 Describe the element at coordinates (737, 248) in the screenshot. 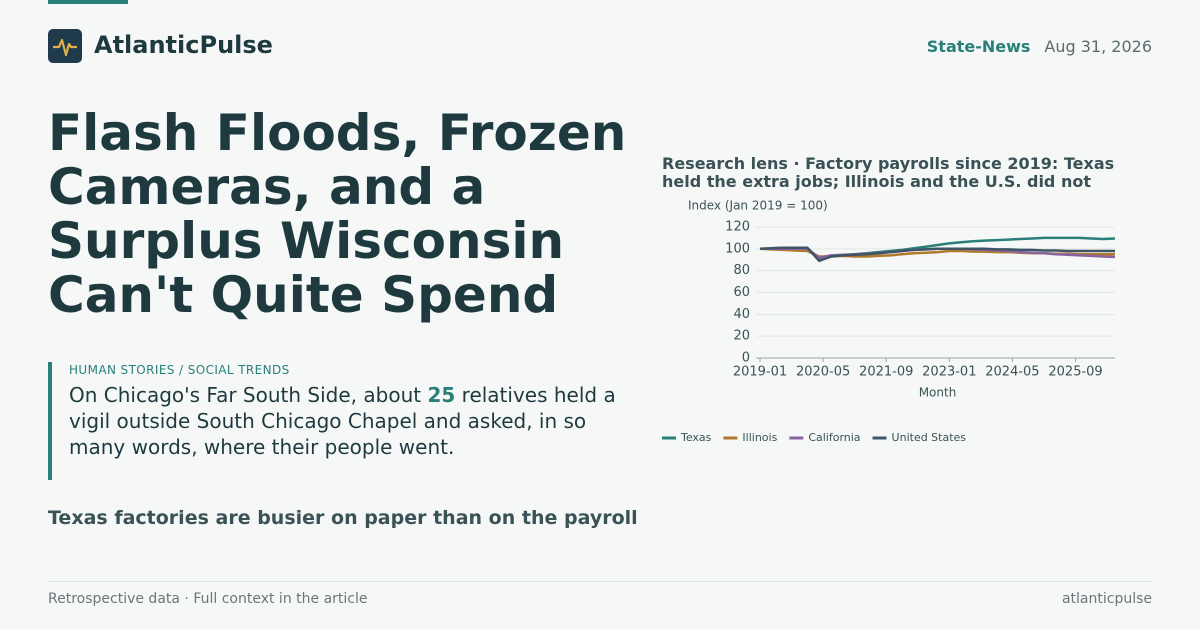

I see `y-tick-label: 100` at that location.